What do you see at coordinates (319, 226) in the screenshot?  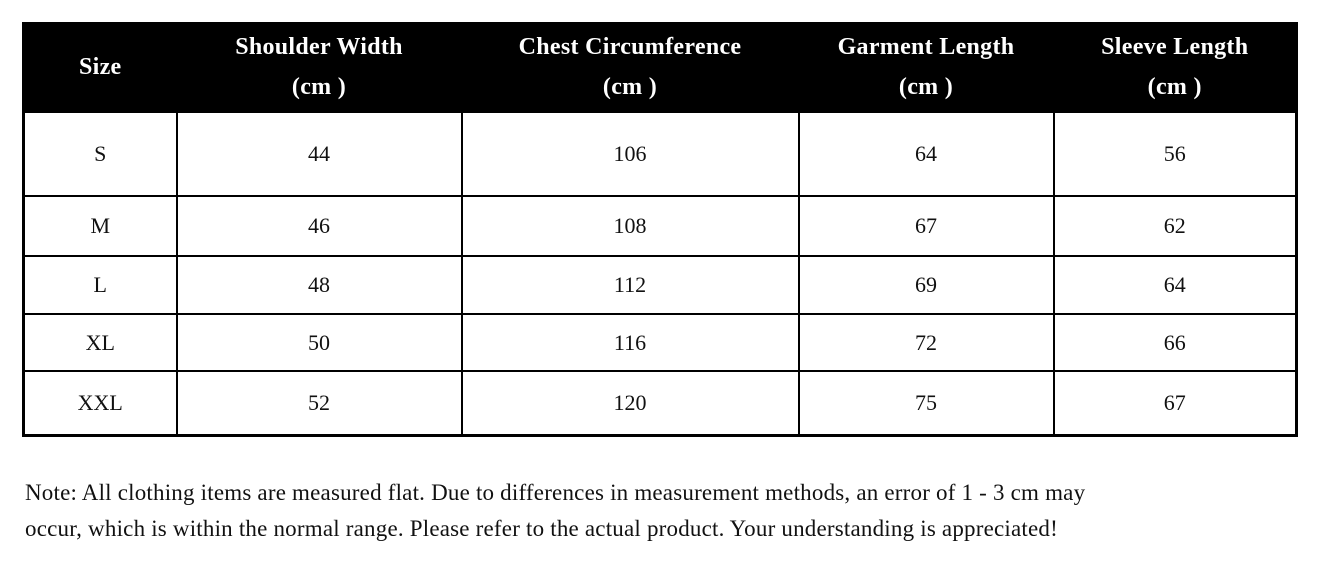 I see `cell-shoulder-width: 46` at bounding box center [319, 226].